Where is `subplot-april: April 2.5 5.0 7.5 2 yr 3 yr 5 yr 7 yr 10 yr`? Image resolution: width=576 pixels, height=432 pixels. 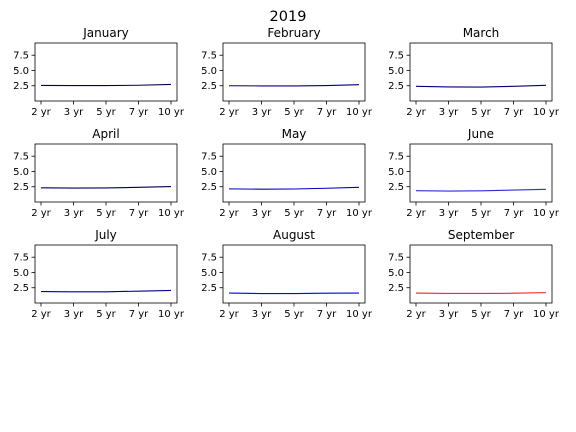 subplot-april: April 2.5 5.0 7.5 2 yr 3 yr 5 yr 7 yr 10 yr is located at coordinates (99, 173).